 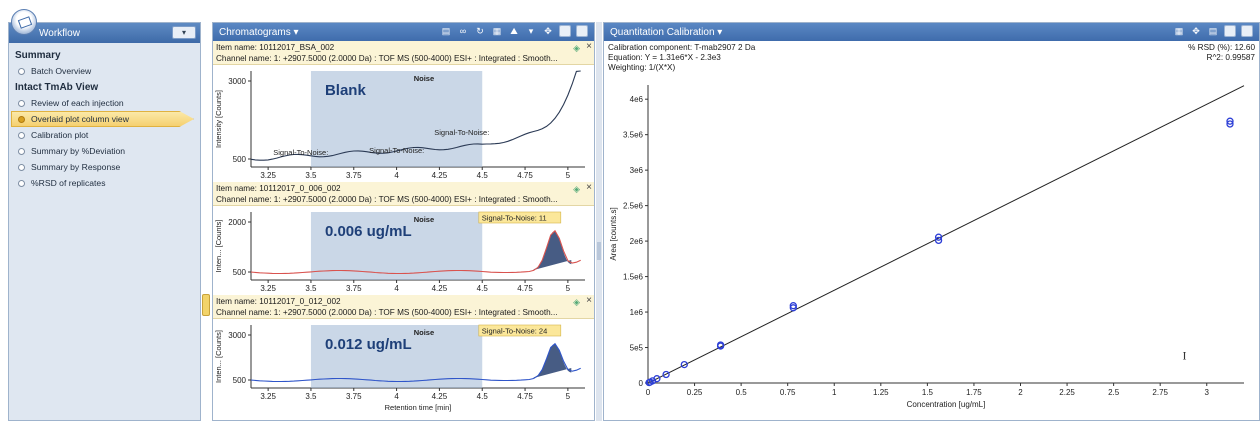 What do you see at coordinates (278, 188) in the screenshot?
I see `item-name: Item name: 10112017_0_006_002` at bounding box center [278, 188].